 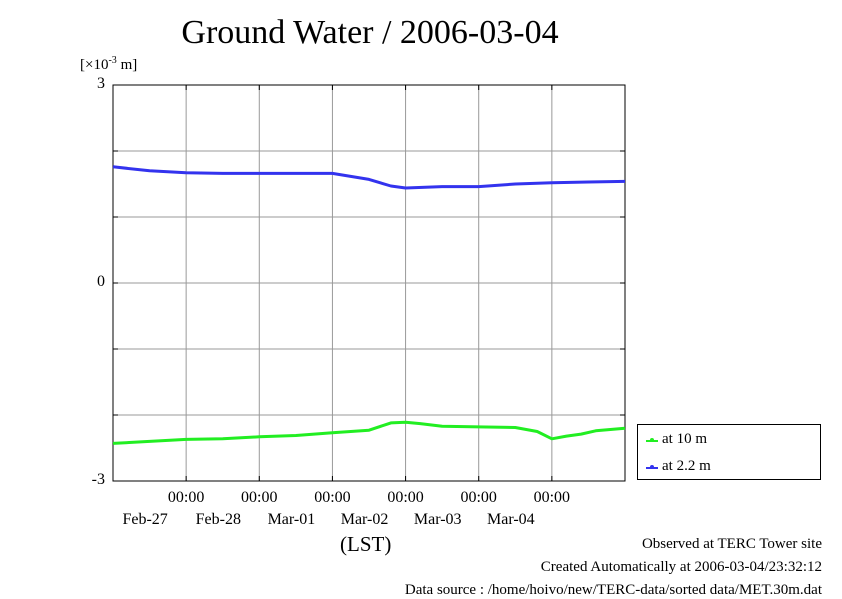 I want to click on x-axis-unit: (LST), so click(x=366, y=544).